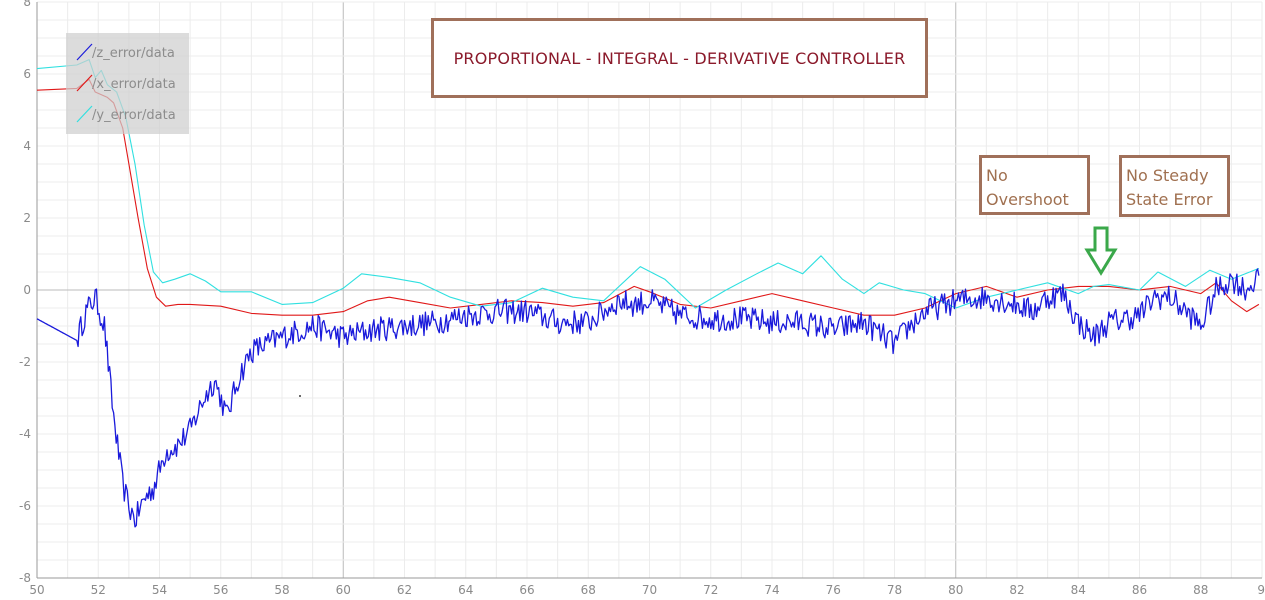 This screenshot has height=600, width=1265. Describe the element at coordinates (1016, 590) in the screenshot. I see `x-tick-label: 82` at that location.